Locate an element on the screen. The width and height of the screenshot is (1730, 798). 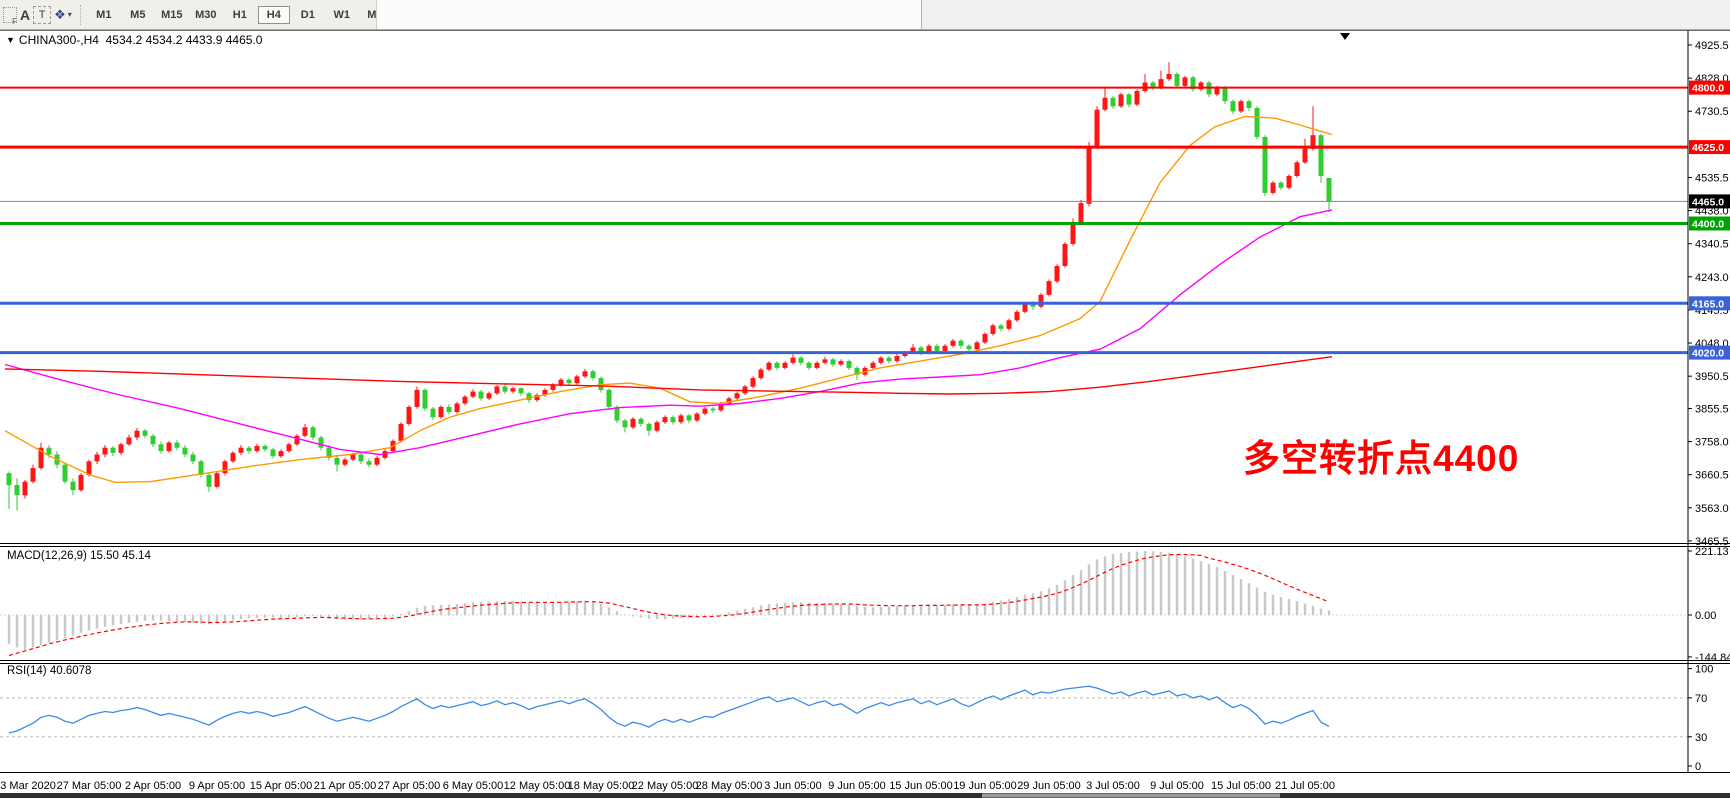
svg-text: 28 May 05:00 is located at coordinates (729, 786).